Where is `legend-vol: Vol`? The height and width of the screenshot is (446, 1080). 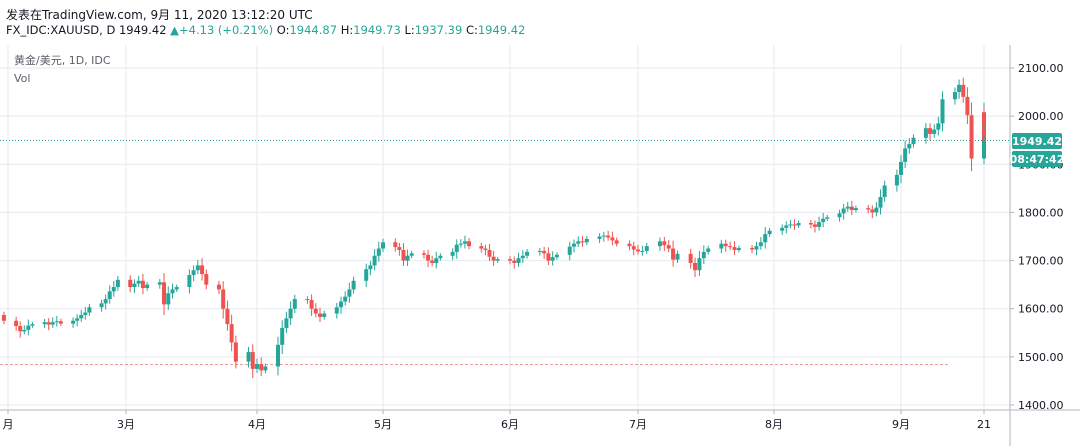
legend-vol: Vol is located at coordinates (22, 78).